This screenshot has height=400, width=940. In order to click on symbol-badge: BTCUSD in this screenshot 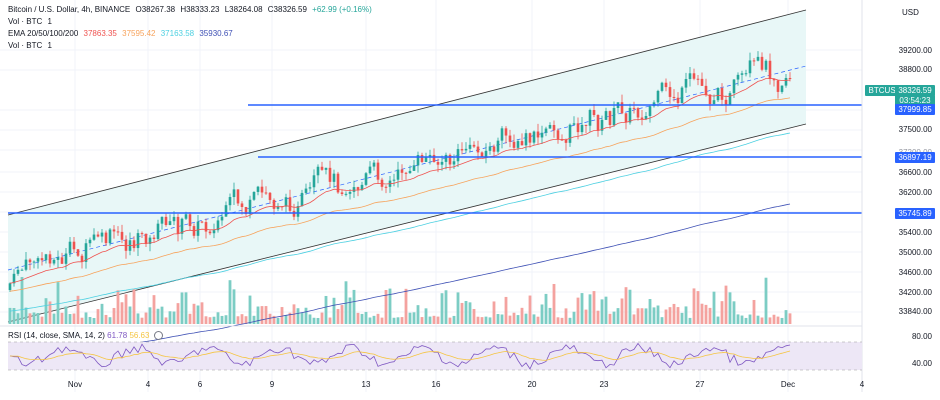, I will do `click(885, 90)`.